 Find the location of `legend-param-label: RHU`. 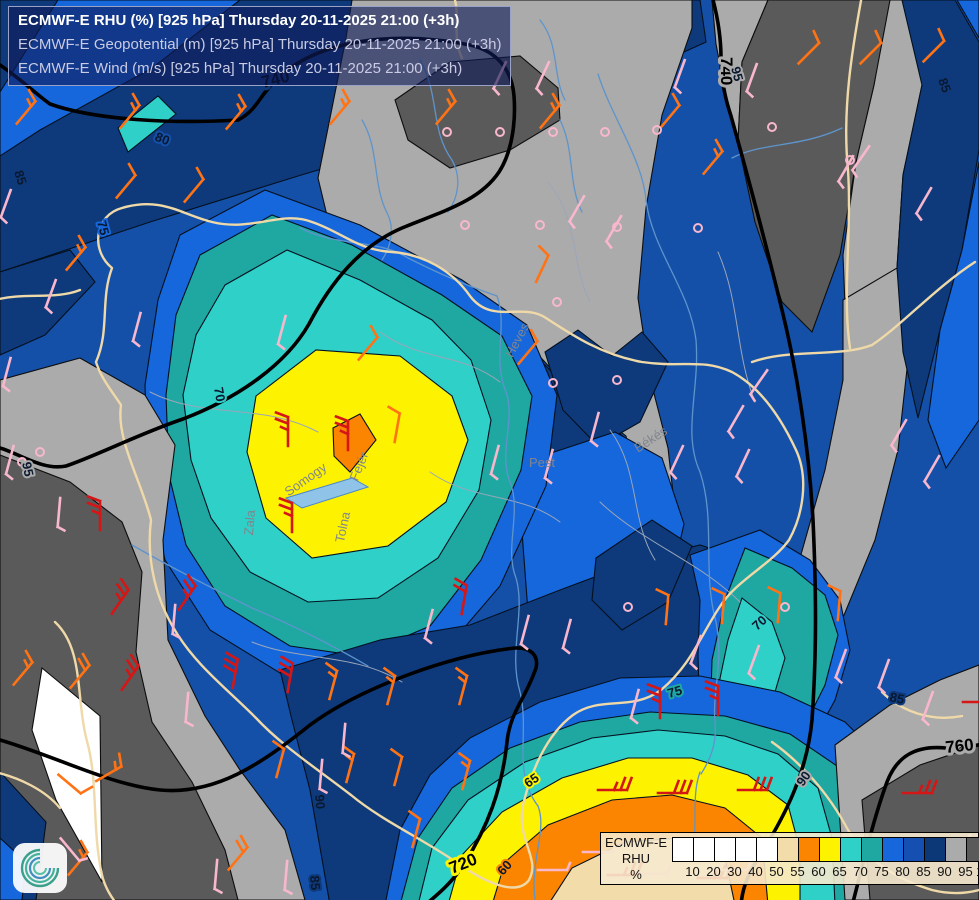

legend-param-label: RHU is located at coordinates (636, 858).